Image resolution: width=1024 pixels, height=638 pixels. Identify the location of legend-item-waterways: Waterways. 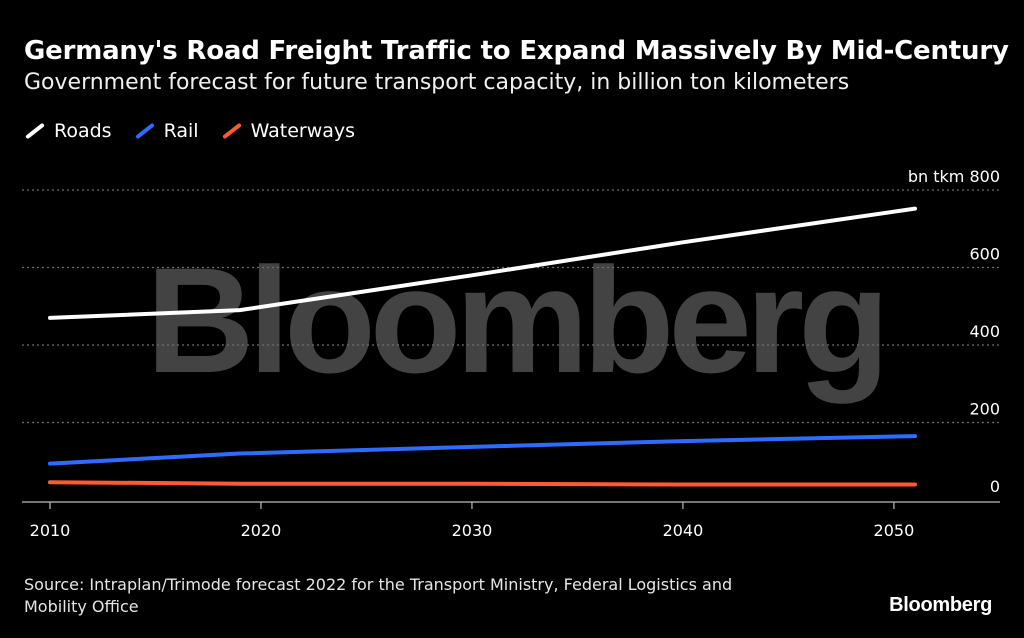
(288, 131).